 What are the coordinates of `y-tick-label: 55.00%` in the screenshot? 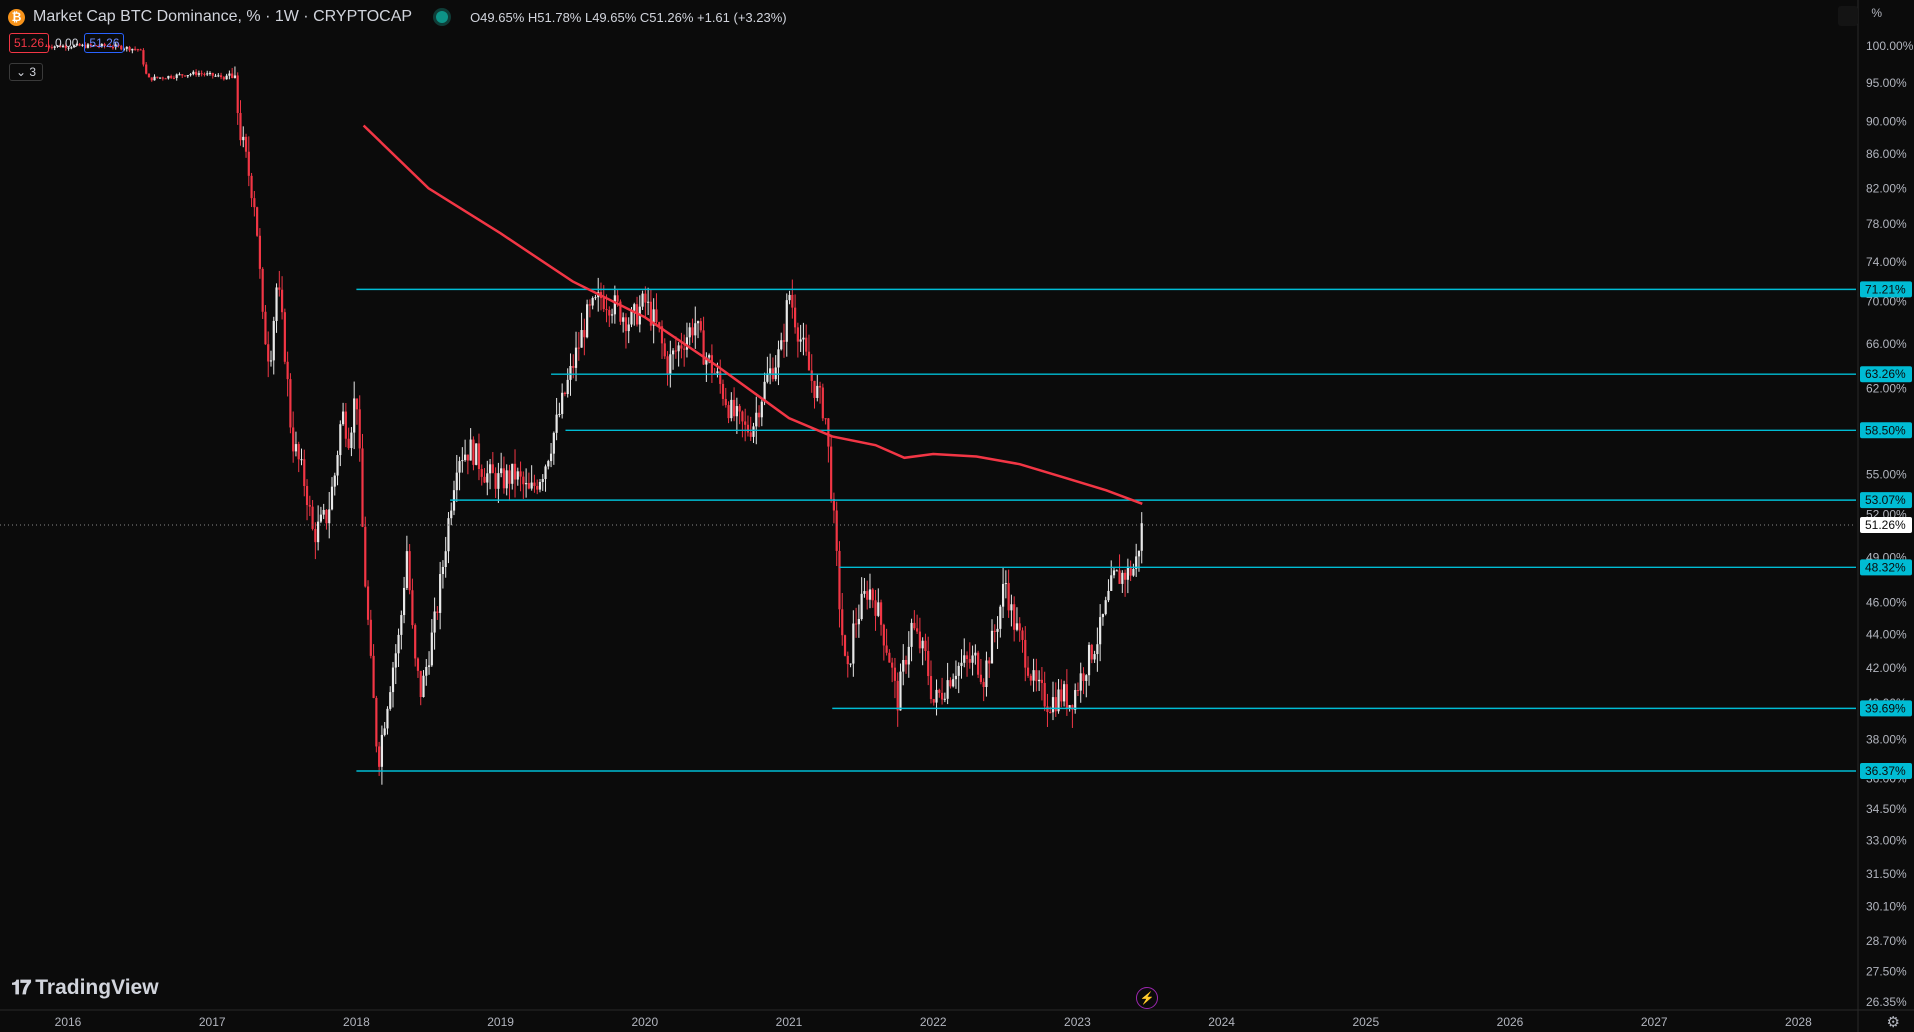 It's located at (1886, 475).